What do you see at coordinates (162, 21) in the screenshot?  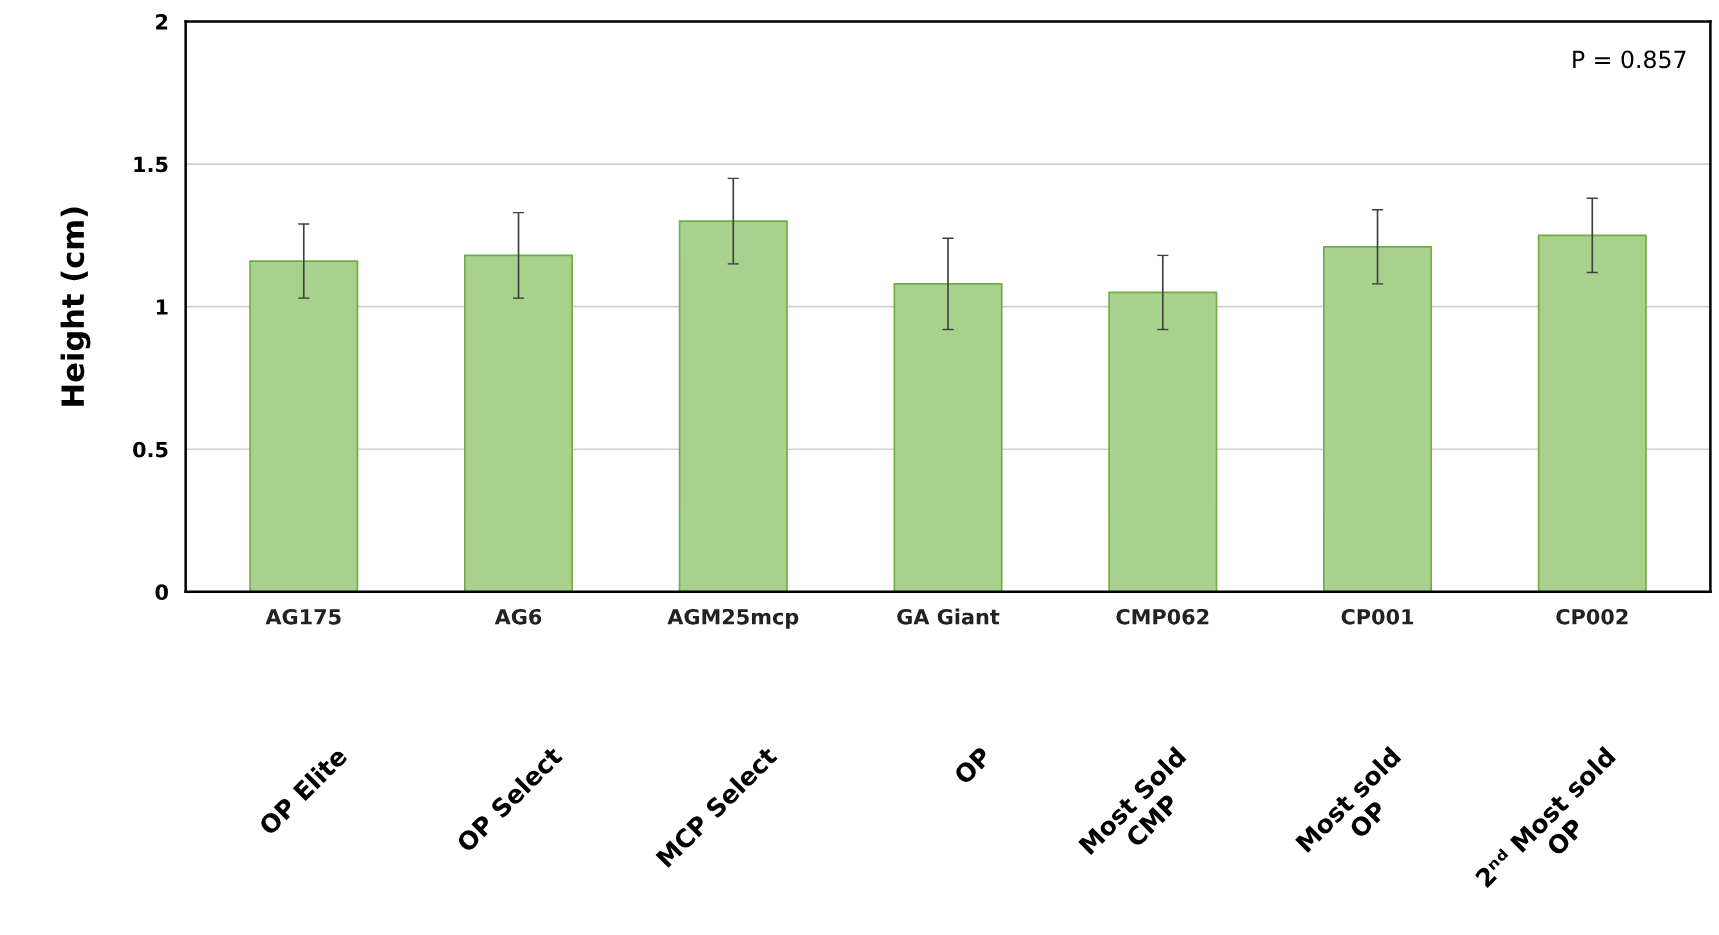 I see `y-tick-label: 2` at bounding box center [162, 21].